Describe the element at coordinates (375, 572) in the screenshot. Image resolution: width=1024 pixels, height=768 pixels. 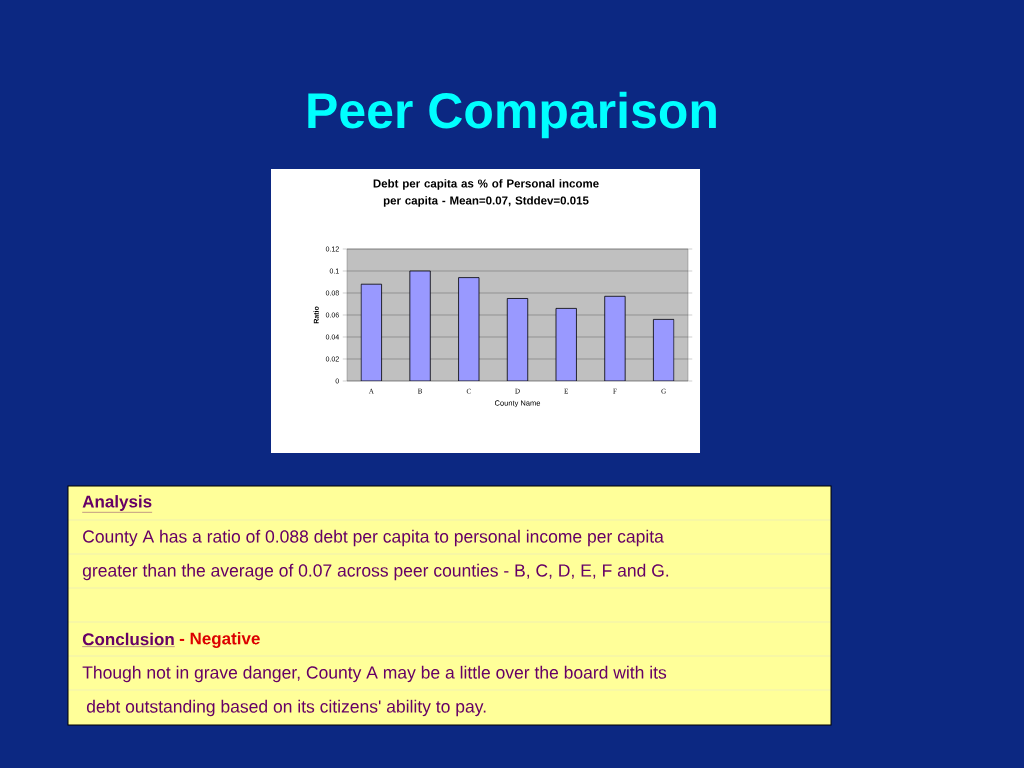
I see `text: greater than the average of 0.07 across peer counties - B, C, D, E, F and G.` at that location.